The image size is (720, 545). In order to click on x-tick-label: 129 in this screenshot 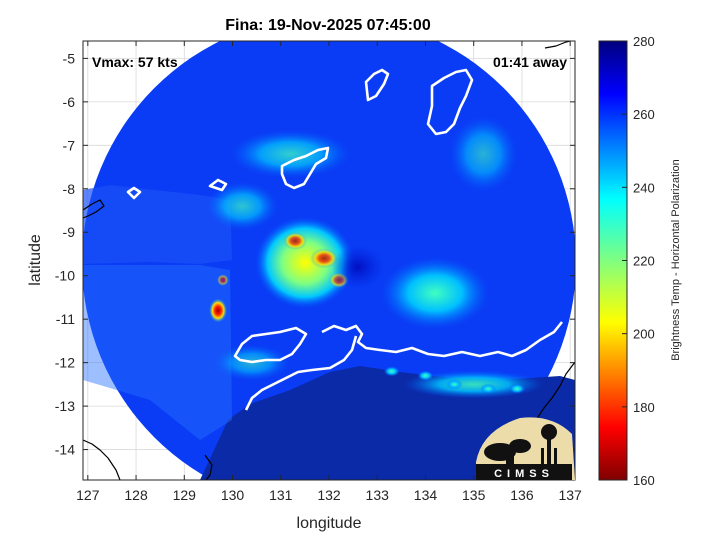, I will do `click(185, 495)`.